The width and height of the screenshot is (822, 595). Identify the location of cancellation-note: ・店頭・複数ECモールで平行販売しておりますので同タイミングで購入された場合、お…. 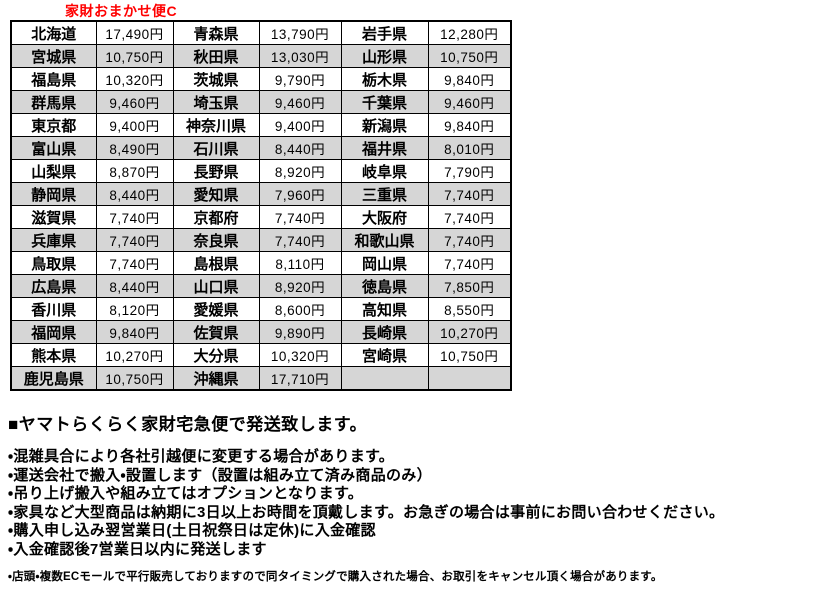
(335, 577).